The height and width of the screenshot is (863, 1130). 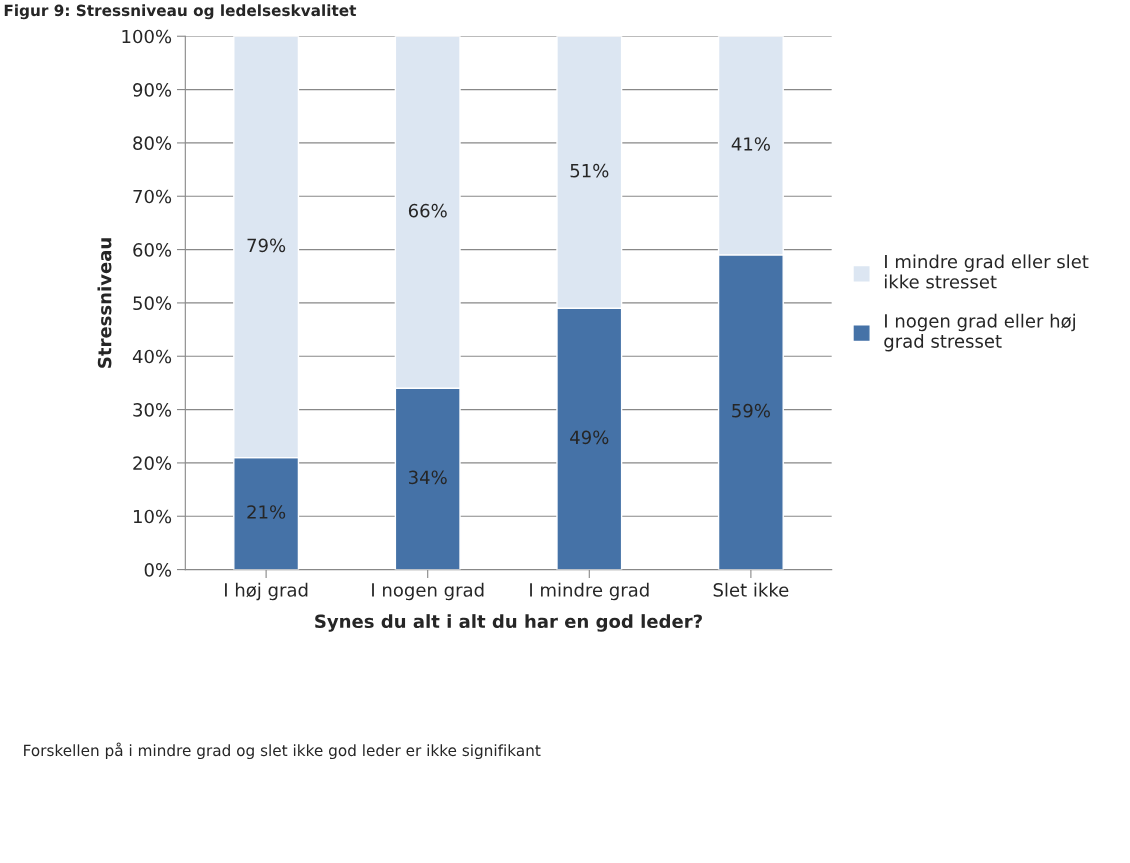 I want to click on y-tick-label: 20%, so click(x=152, y=463).